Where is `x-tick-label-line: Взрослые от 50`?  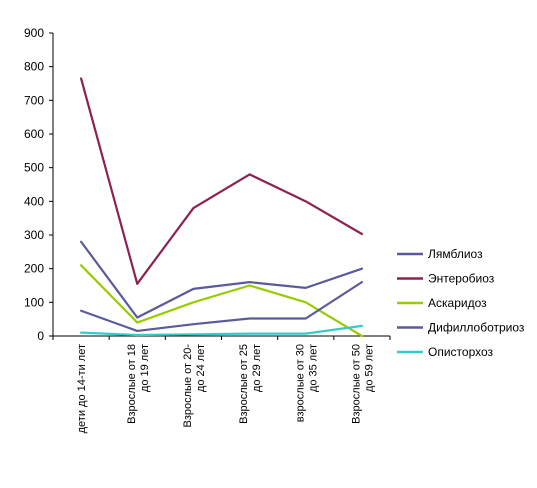
x-tick-label-line: Взрослые от 50 is located at coordinates (356, 384).